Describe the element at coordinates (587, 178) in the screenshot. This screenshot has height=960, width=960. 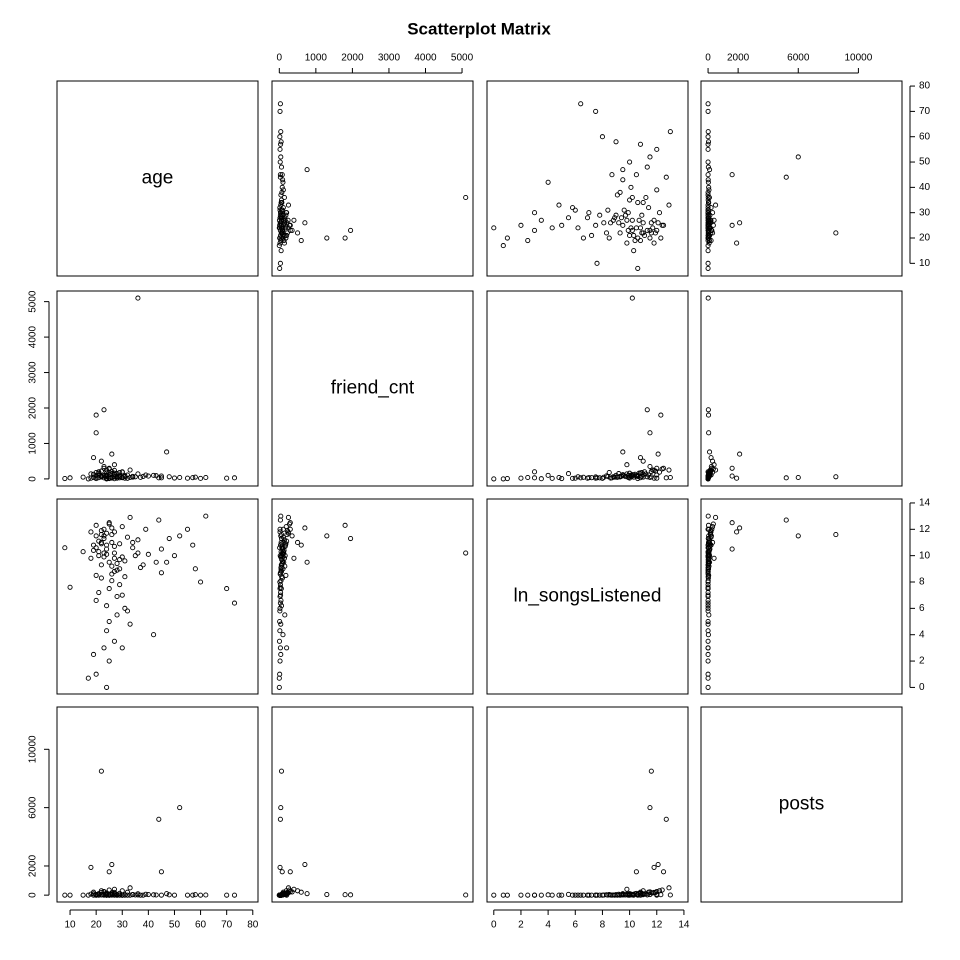
I see `panel` at that location.